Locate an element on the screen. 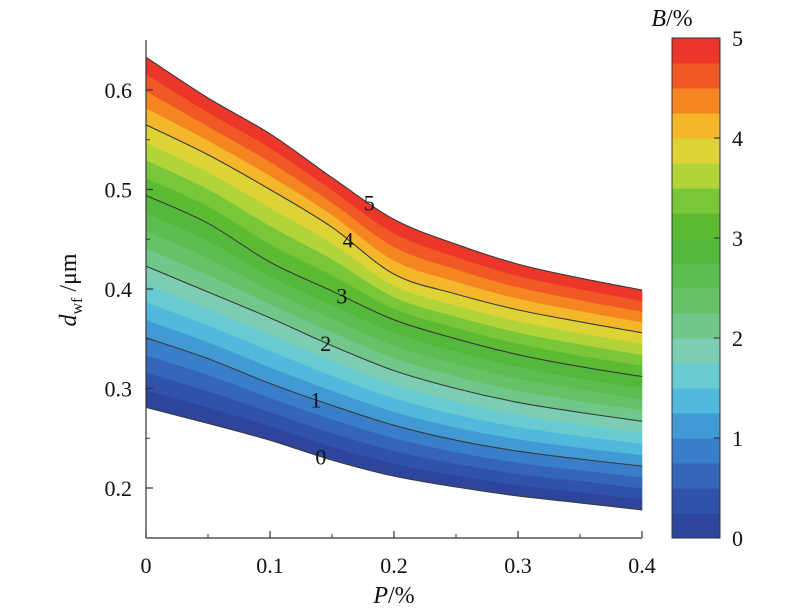 The height and width of the screenshot is (614, 800). y-axis-title: dwf /μm is located at coordinates (71, 289).